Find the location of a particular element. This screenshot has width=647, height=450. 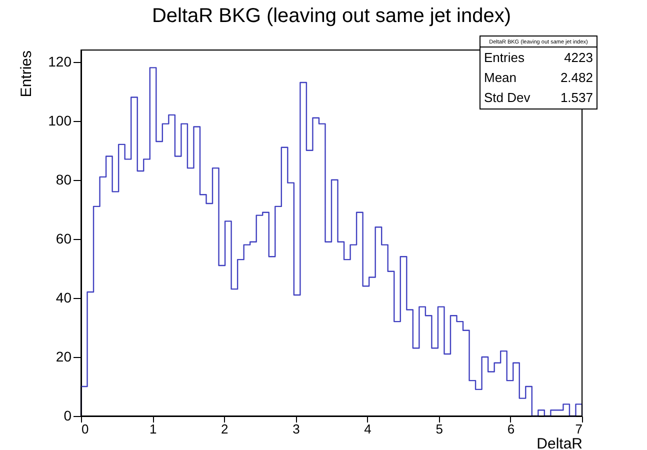

y-tick-label: 120 is located at coordinates (60, 61).